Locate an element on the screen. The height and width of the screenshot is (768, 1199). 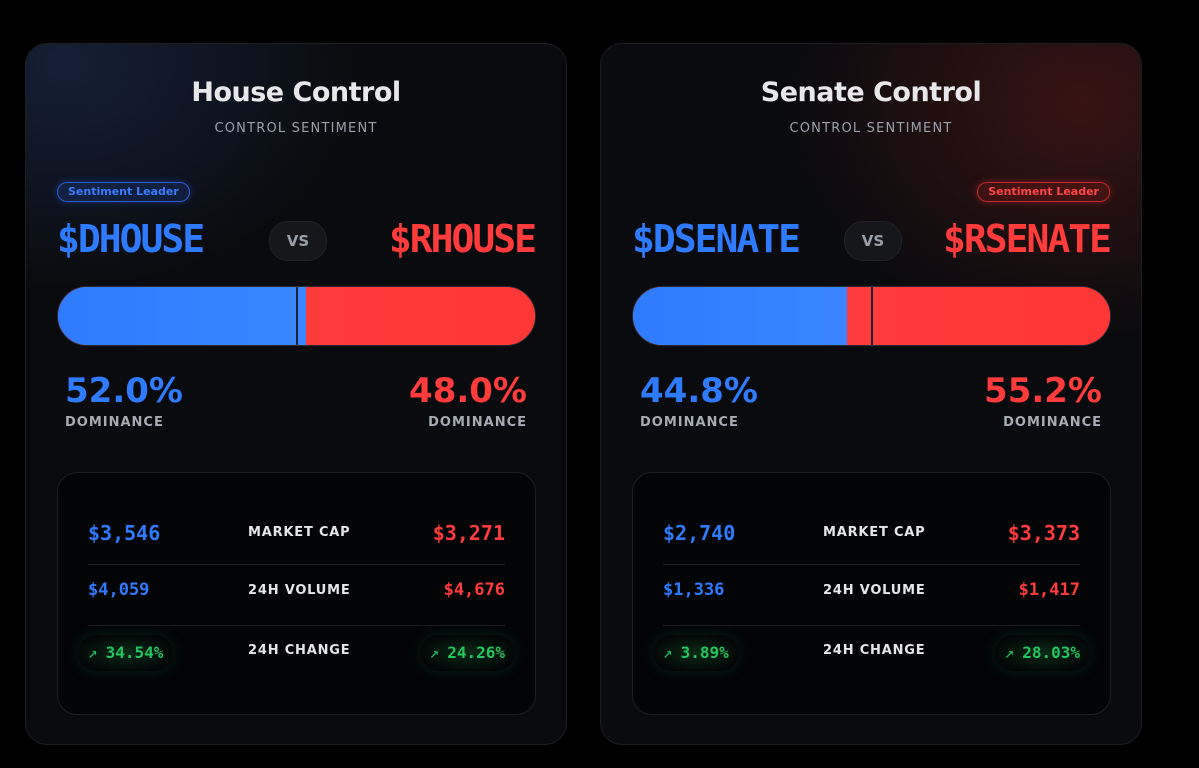
rep-volume: $1,417 is located at coordinates (1049, 590).